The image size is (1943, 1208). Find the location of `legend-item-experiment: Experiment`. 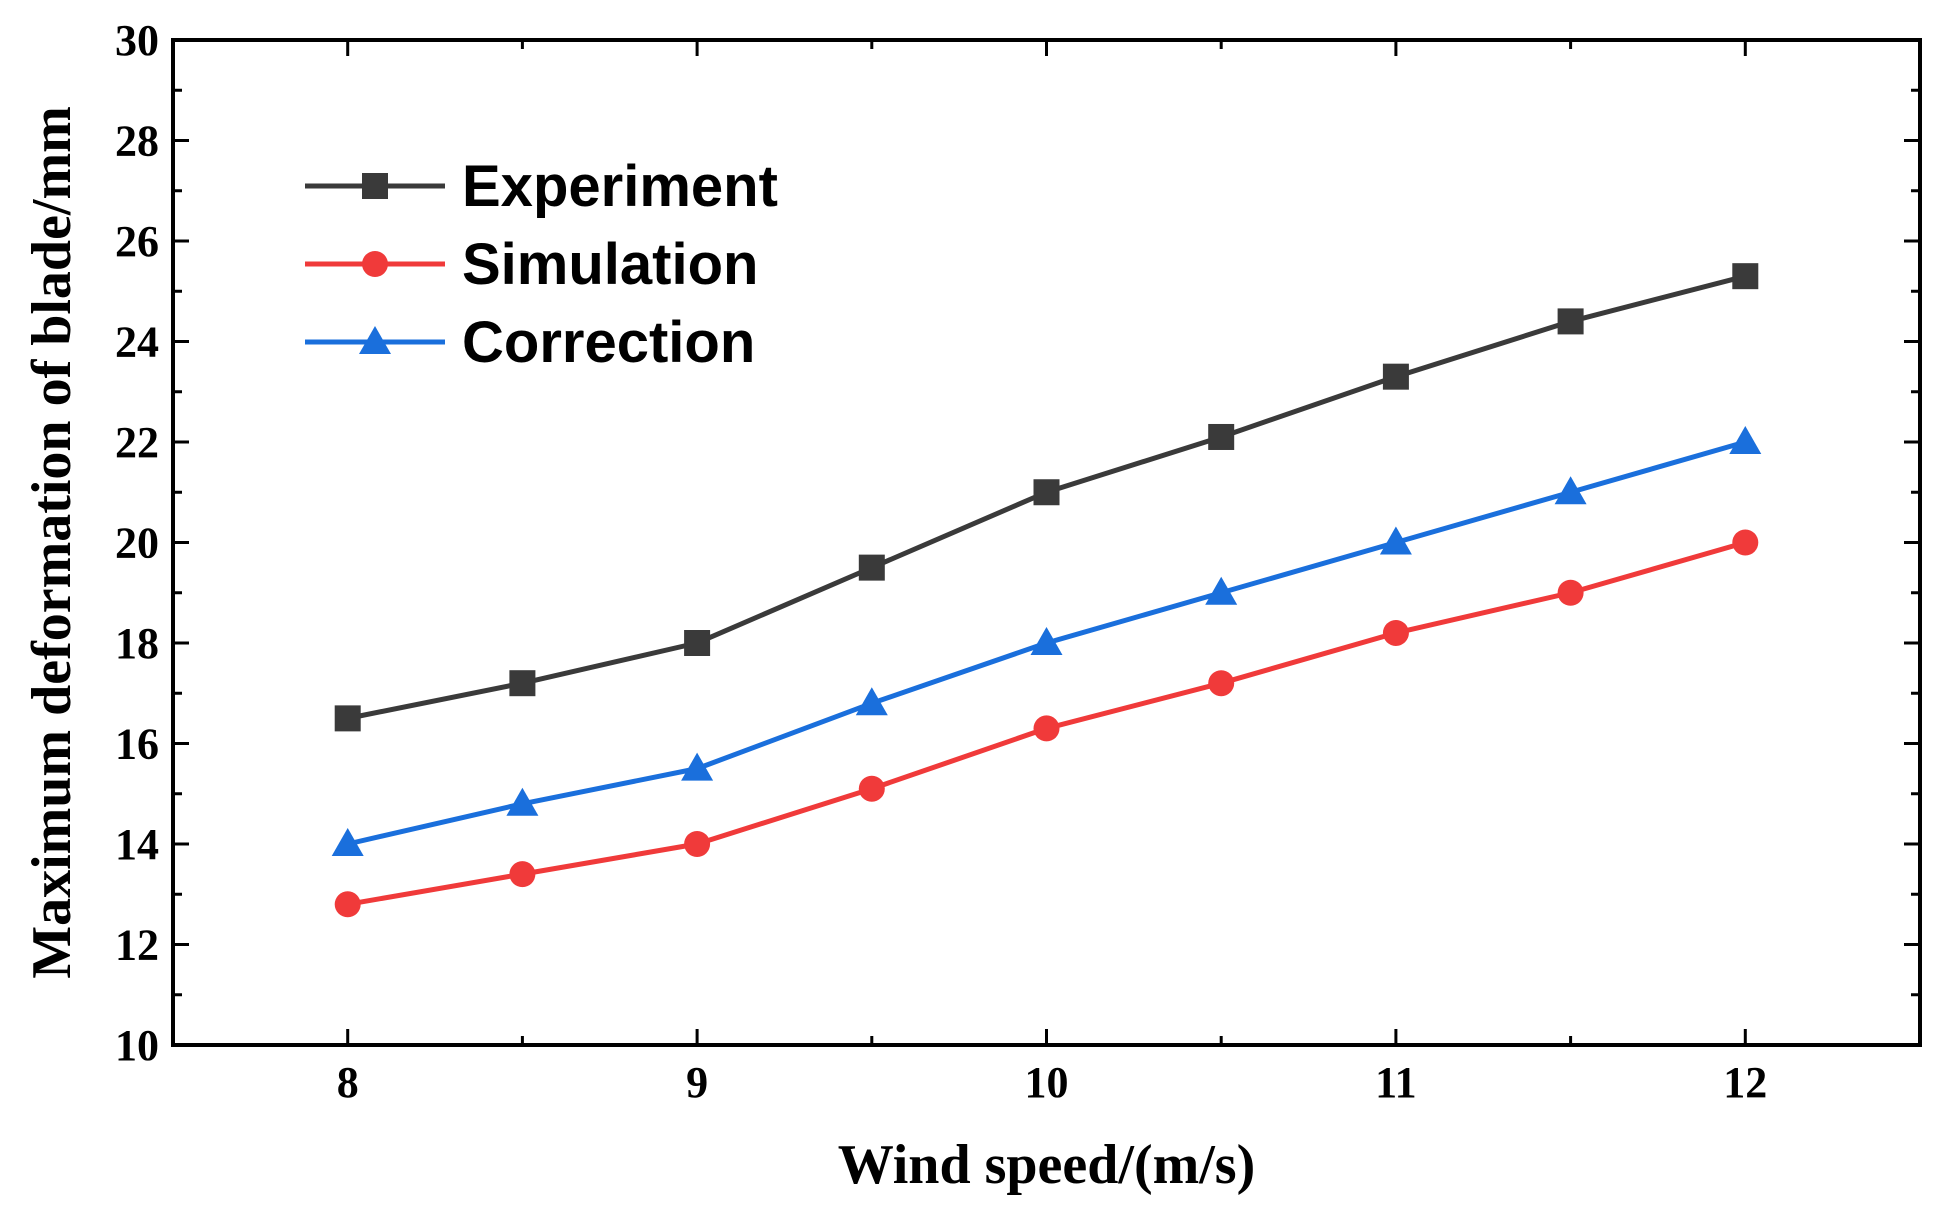

legend-item-experiment: Experiment is located at coordinates (541, 186).